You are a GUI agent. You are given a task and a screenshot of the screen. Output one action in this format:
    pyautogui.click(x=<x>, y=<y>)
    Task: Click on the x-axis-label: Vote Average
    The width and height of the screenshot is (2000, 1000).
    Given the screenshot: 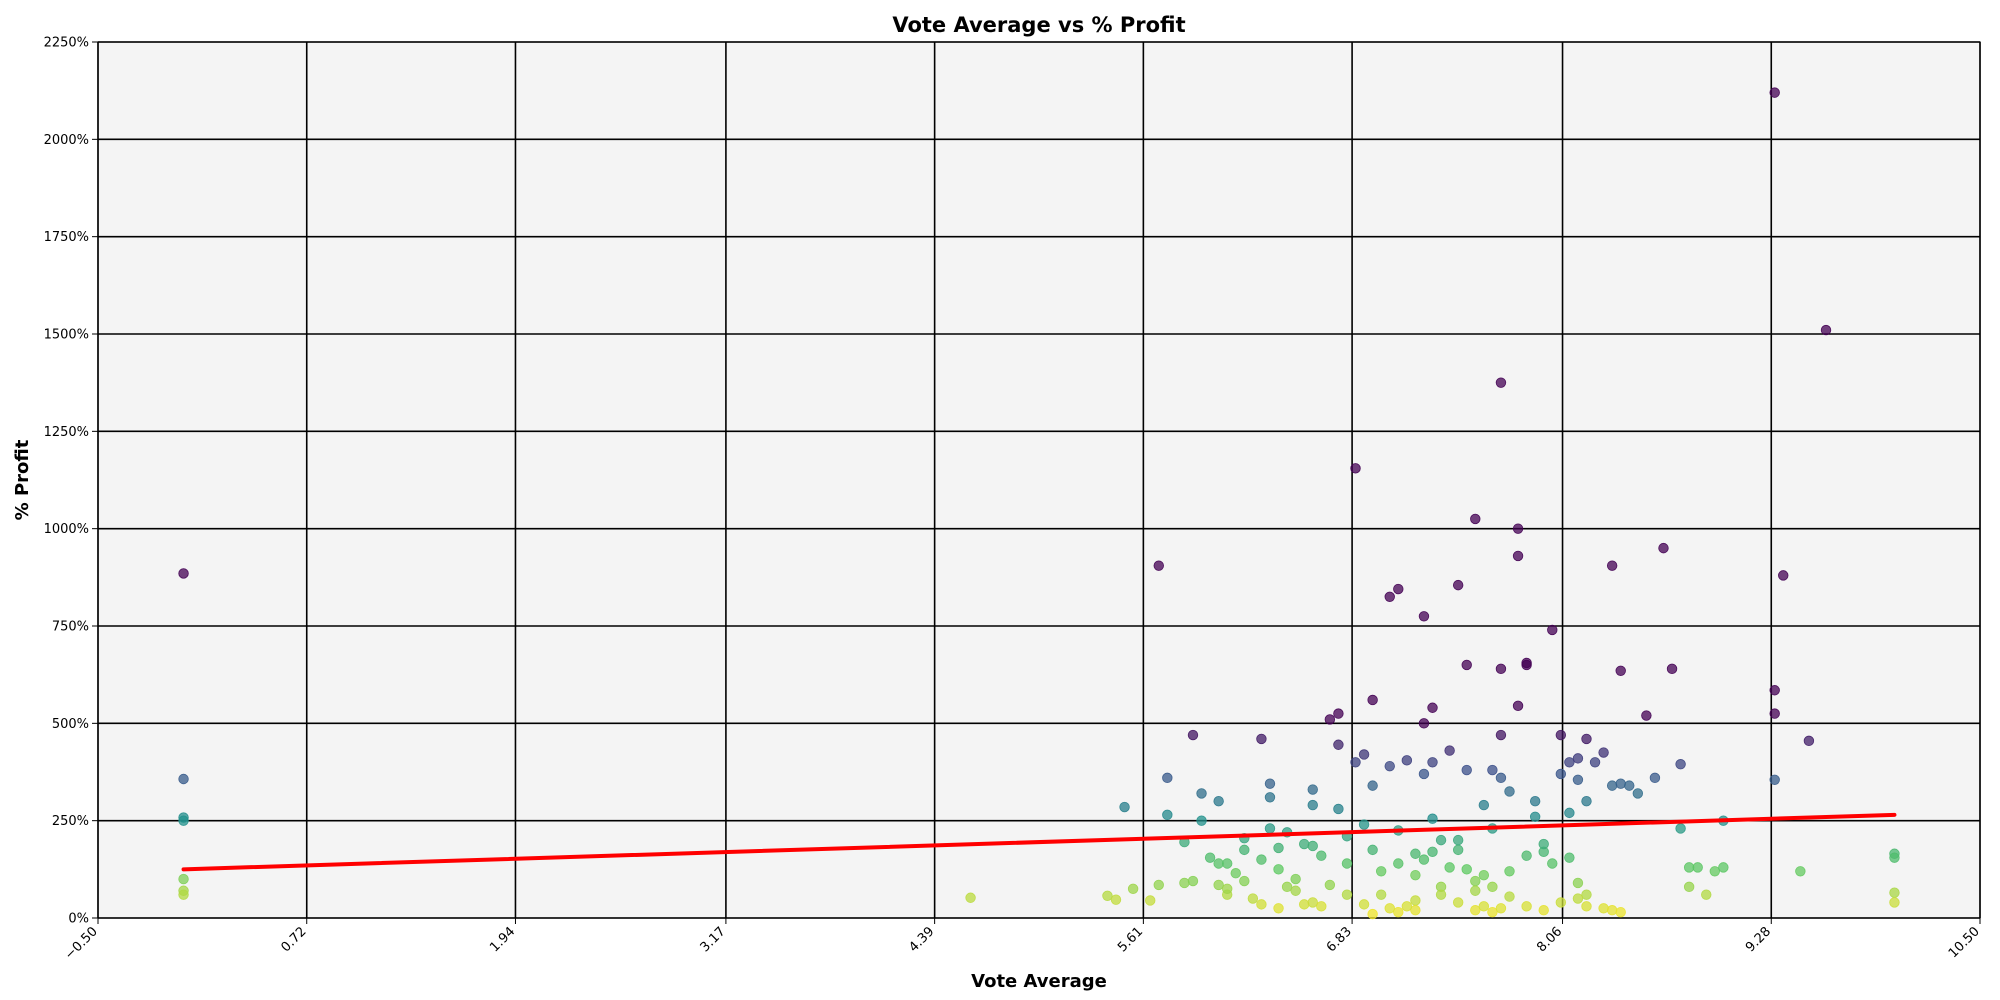 What is the action you would take?
    pyautogui.click(x=1039, y=981)
    